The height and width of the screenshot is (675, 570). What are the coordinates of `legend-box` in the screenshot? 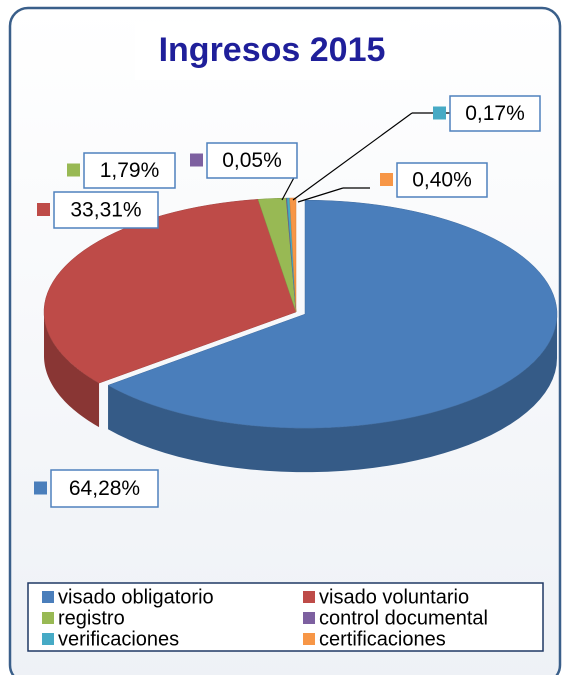 It's located at (285, 617).